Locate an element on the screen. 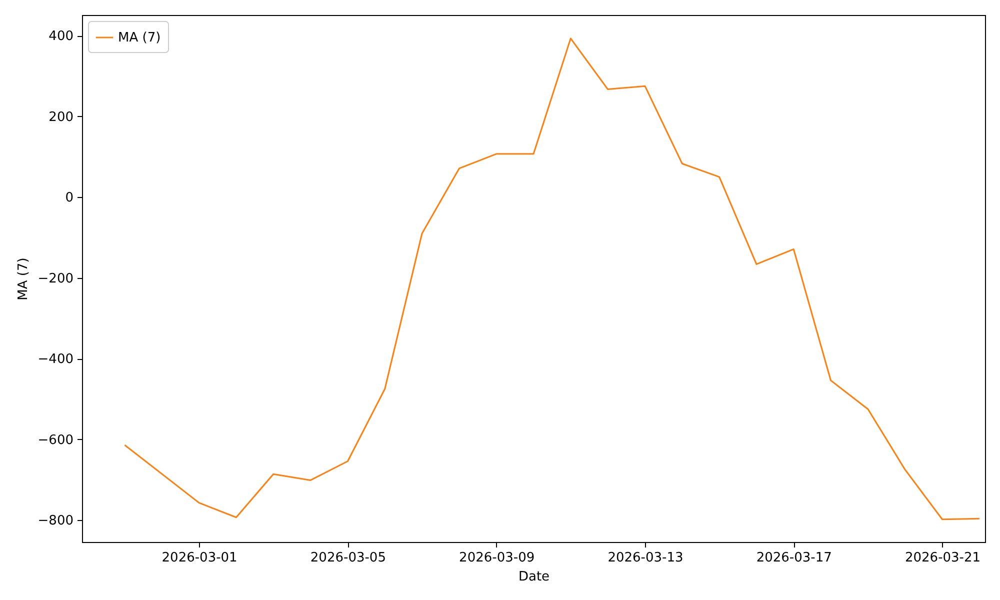  x-tick-label: 2026-03-05 is located at coordinates (348, 558).